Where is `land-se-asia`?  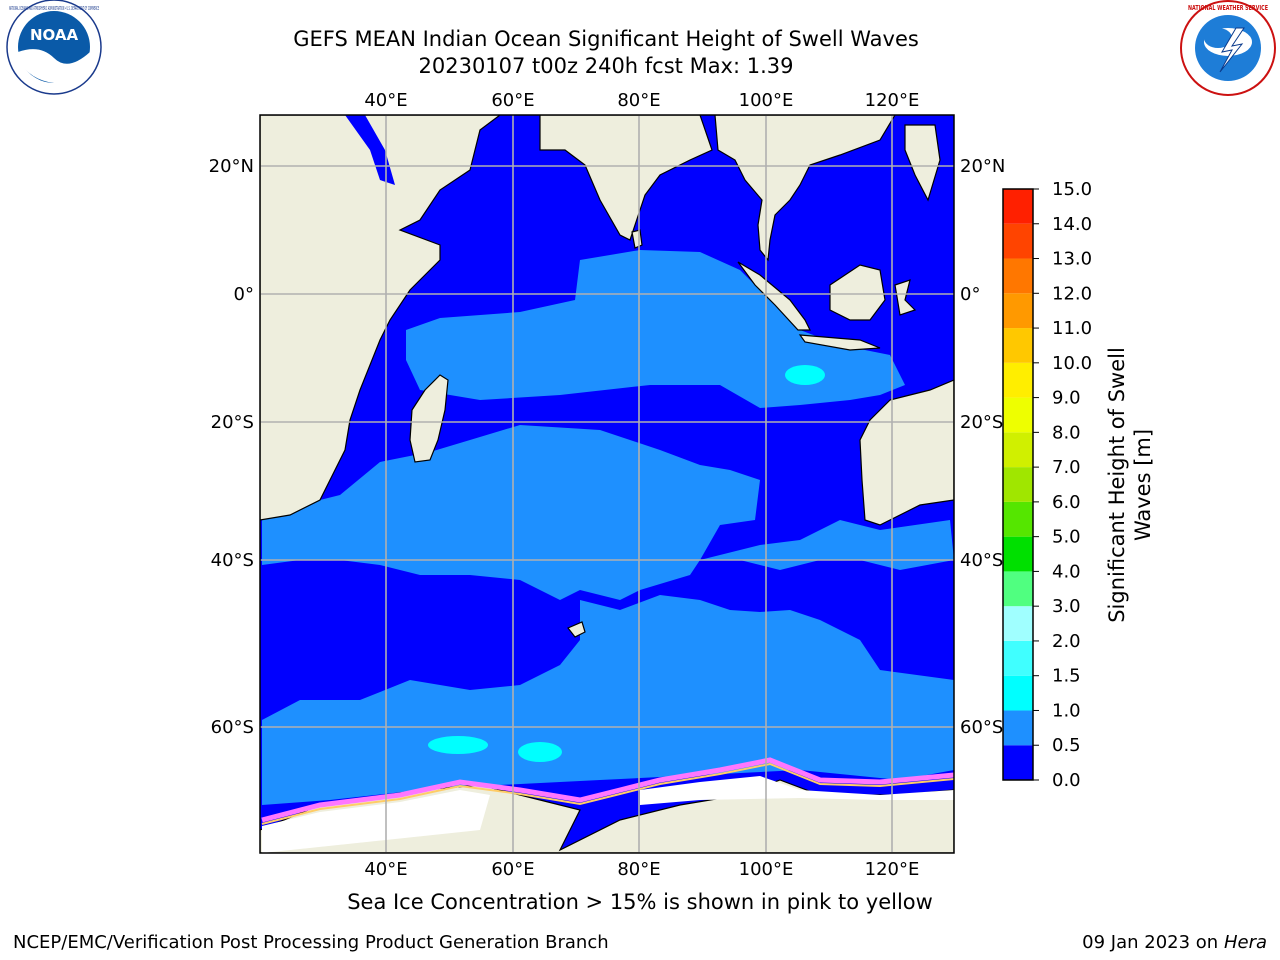
land-se-asia is located at coordinates (805, 188).